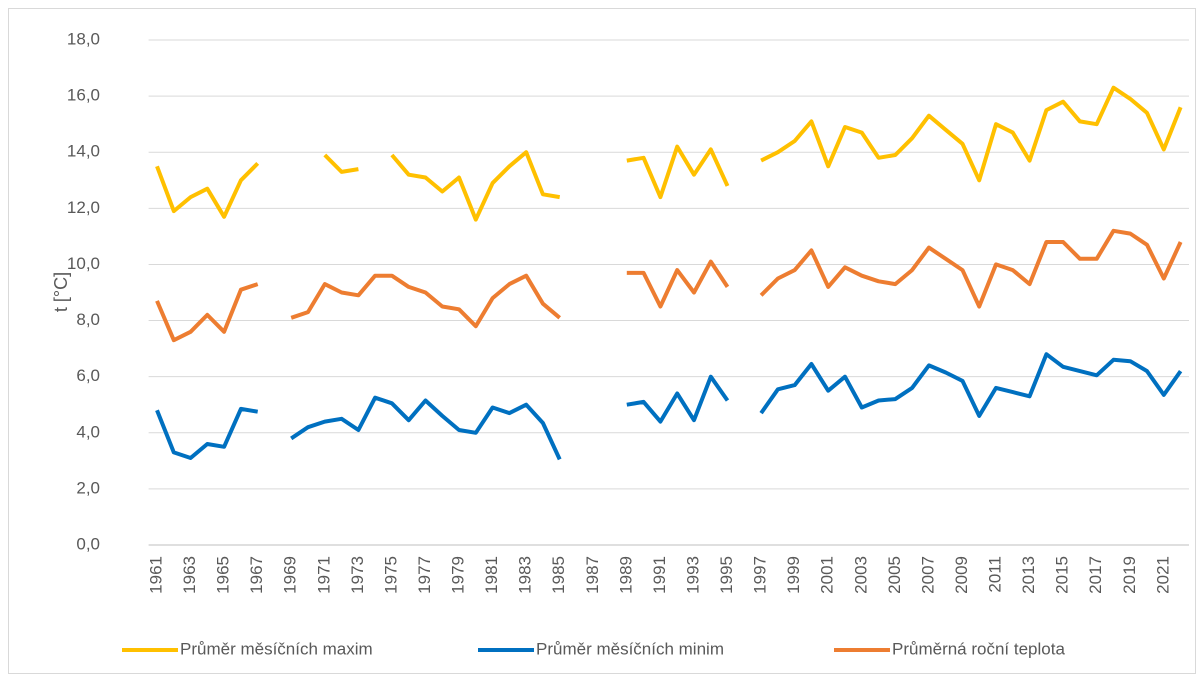  What do you see at coordinates (189, 575) in the screenshot?
I see `x-tick-label: 1963` at bounding box center [189, 575].